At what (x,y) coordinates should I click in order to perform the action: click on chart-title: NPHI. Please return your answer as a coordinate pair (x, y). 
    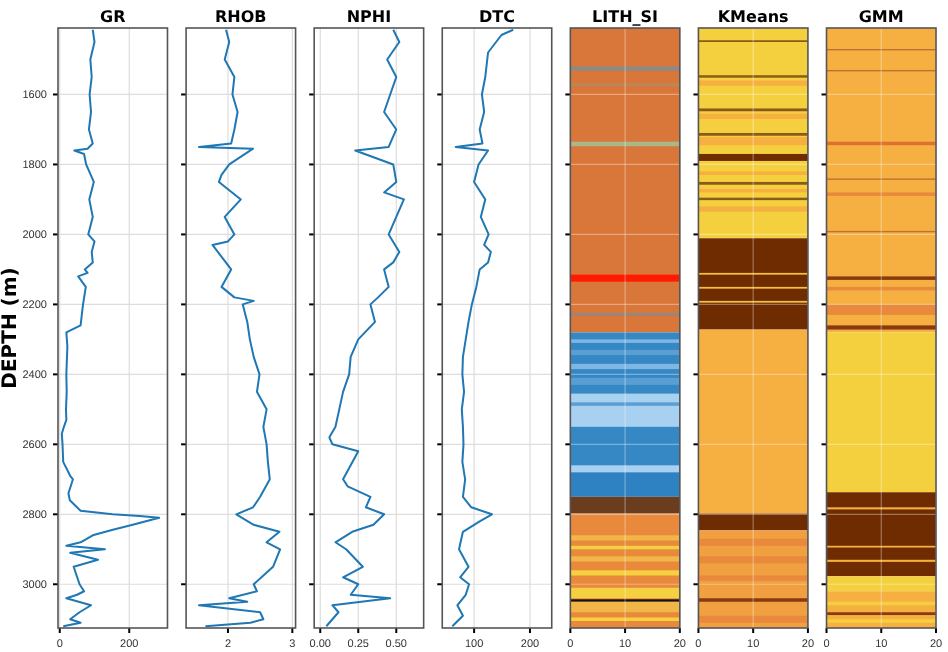
    Looking at the image, I should click on (369, 17).